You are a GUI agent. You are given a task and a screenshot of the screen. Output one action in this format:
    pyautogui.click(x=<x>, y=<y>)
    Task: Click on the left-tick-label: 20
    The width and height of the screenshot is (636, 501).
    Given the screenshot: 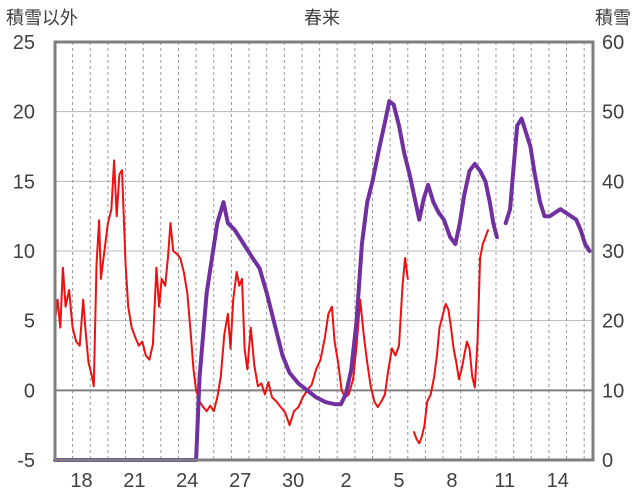 What is the action you would take?
    pyautogui.click(x=24, y=113)
    